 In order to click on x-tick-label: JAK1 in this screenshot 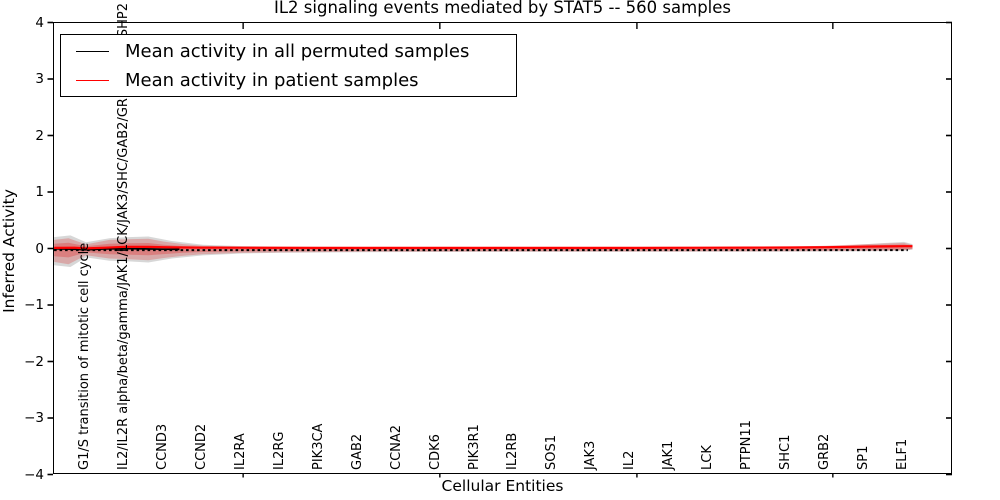, I will do `click(669, 455)`.